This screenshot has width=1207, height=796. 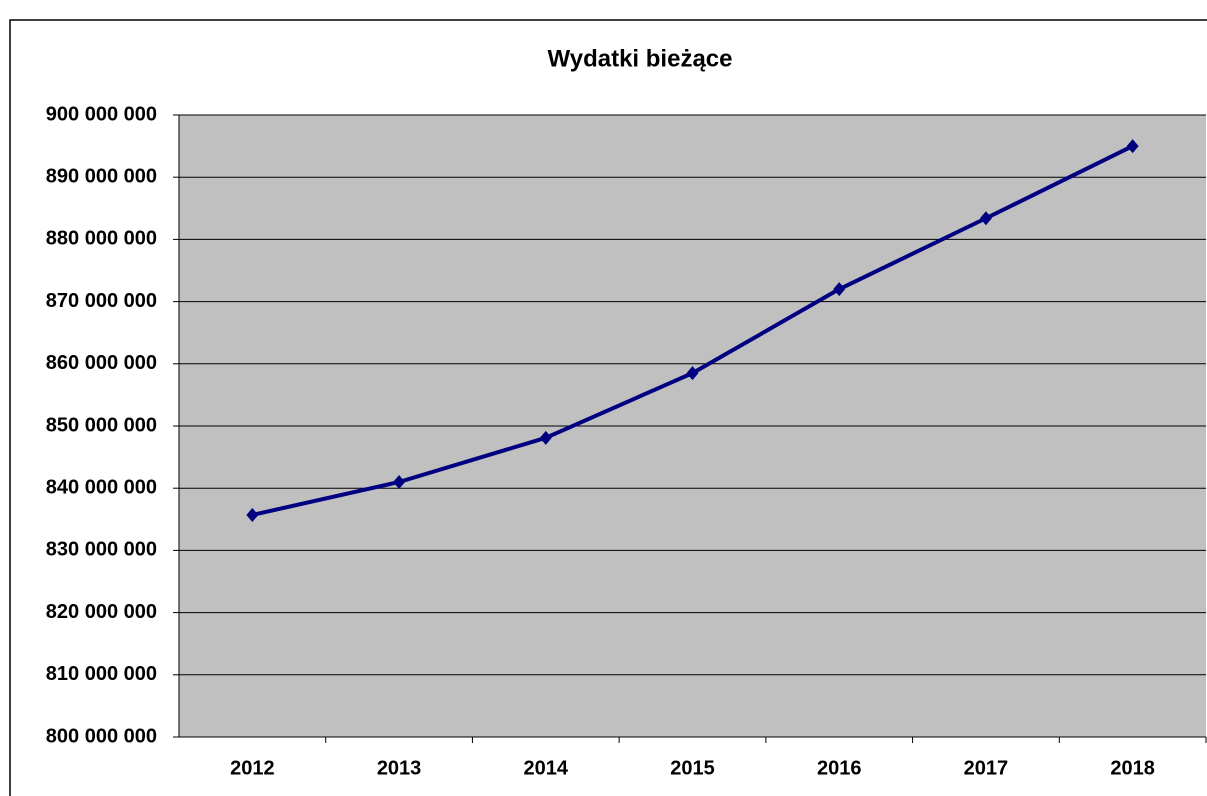 What do you see at coordinates (640, 58) in the screenshot?
I see `chart-title: Wydatki bieżące` at bounding box center [640, 58].